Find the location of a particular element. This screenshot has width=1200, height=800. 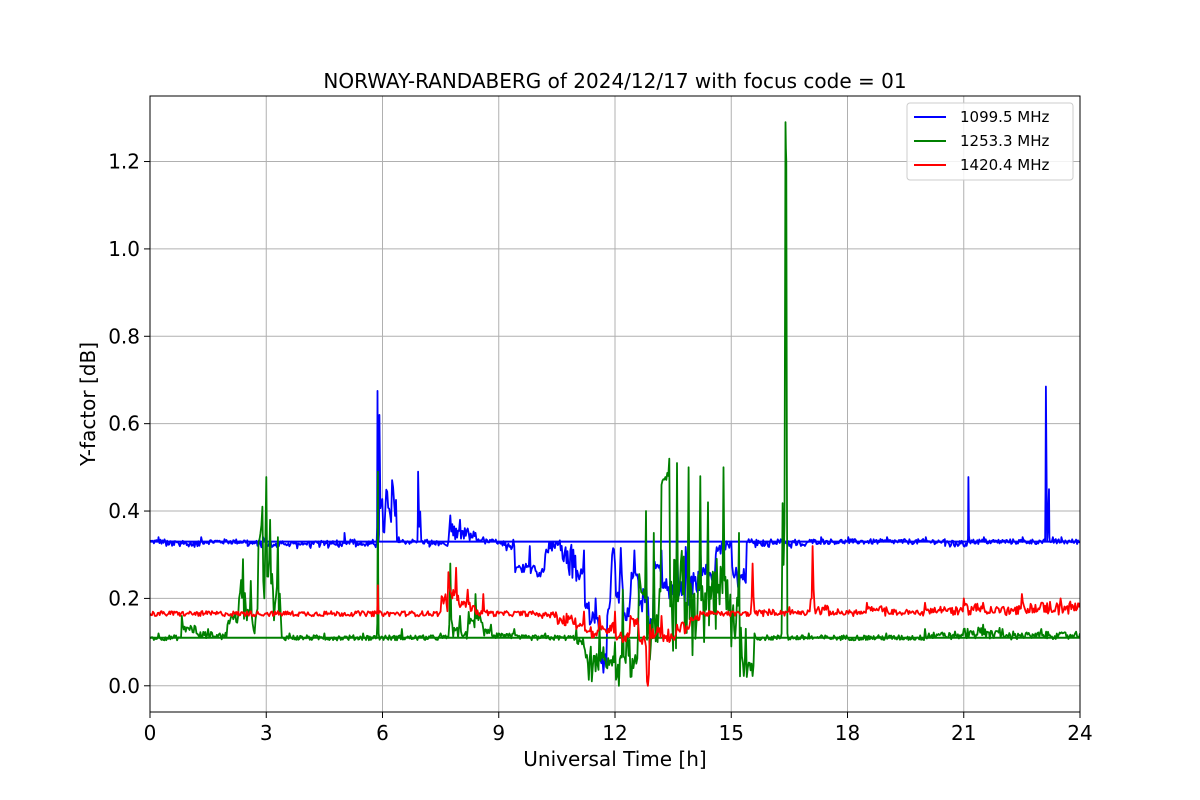

y-tick-label: 0.2 is located at coordinates (124, 598).